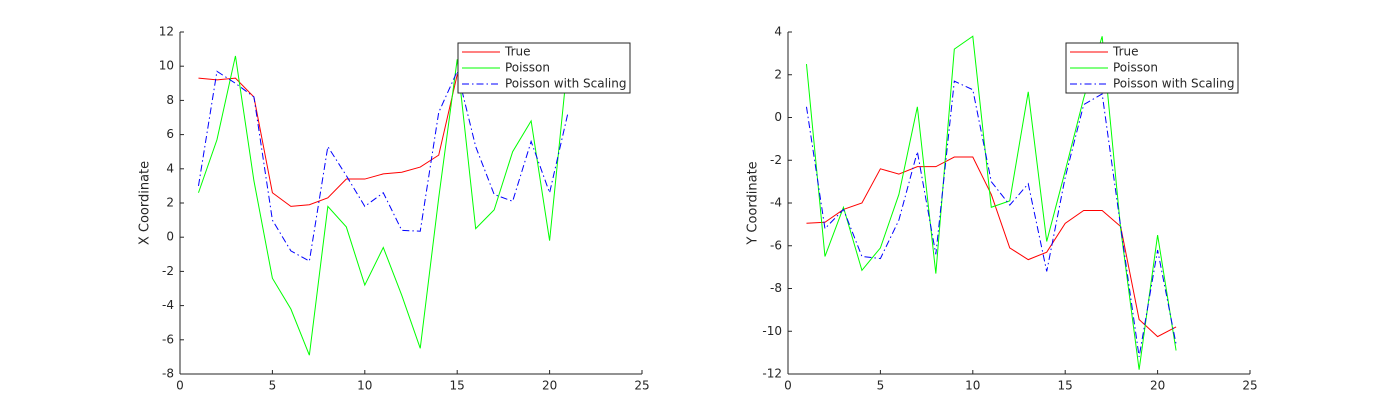 The height and width of the screenshot is (420, 1382). I want to click on y-tick-label: 6, so click(170, 134).